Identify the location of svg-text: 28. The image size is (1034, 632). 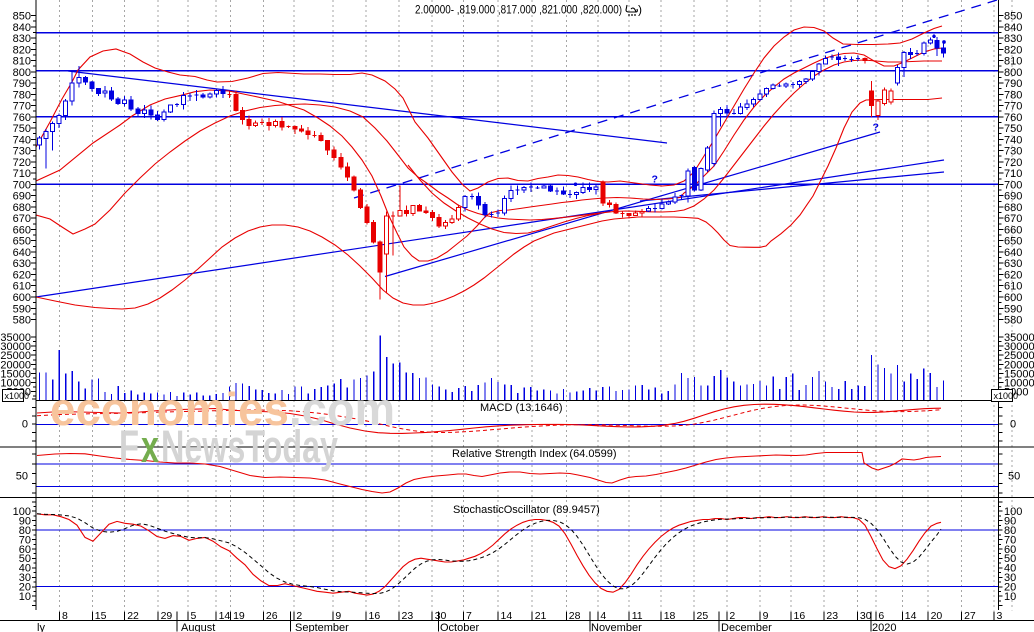
(575, 616).